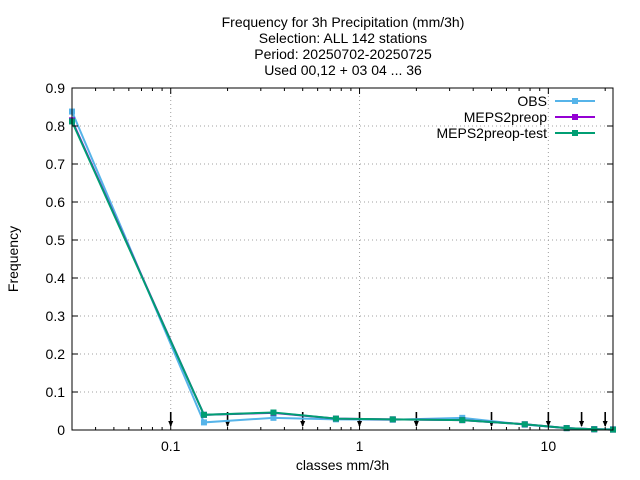  I want to click on title-line-1: Selection: ALL 142 stations, so click(343, 38).